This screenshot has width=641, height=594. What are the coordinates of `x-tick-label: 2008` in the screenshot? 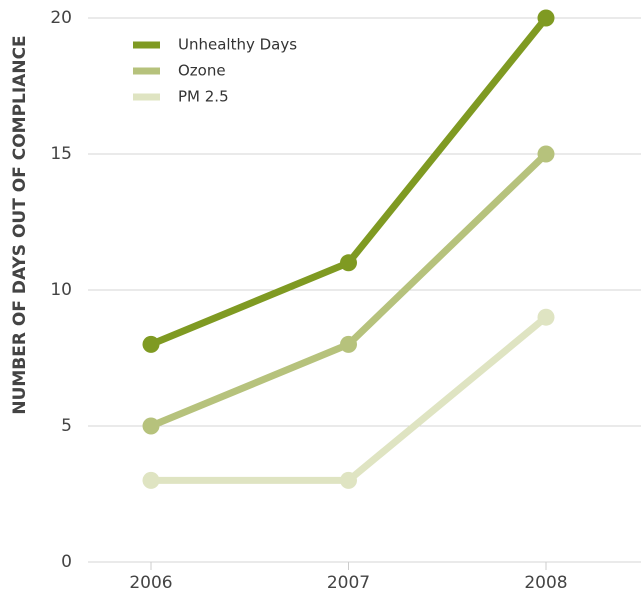 It's located at (545, 583).